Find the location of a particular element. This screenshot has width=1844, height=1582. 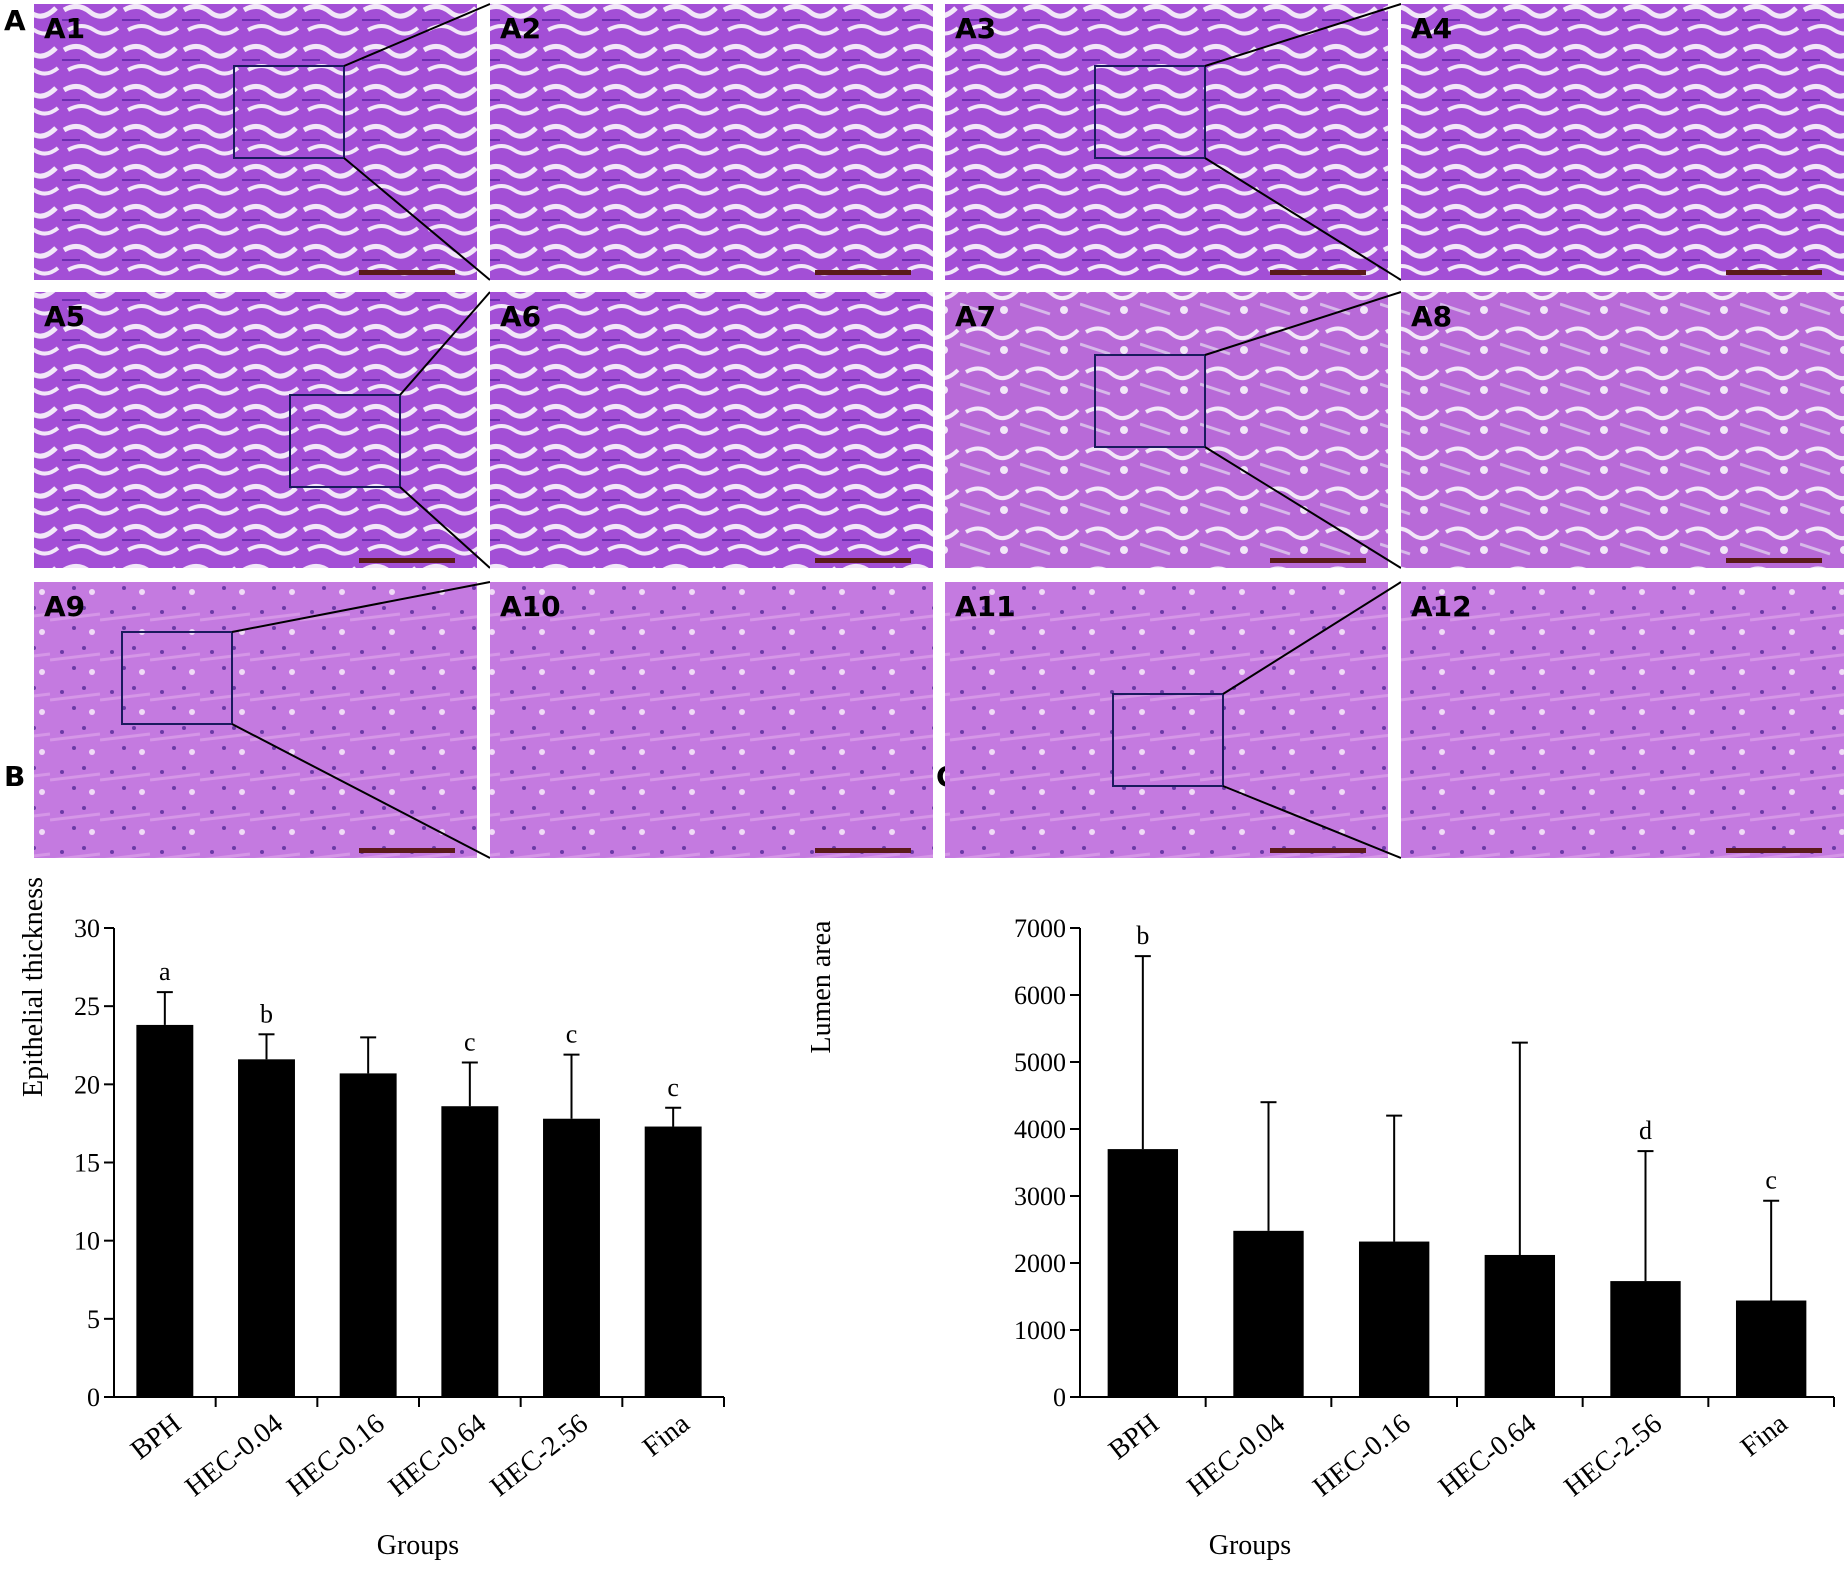

micrograph-a1: A1 is located at coordinates (262, 142).